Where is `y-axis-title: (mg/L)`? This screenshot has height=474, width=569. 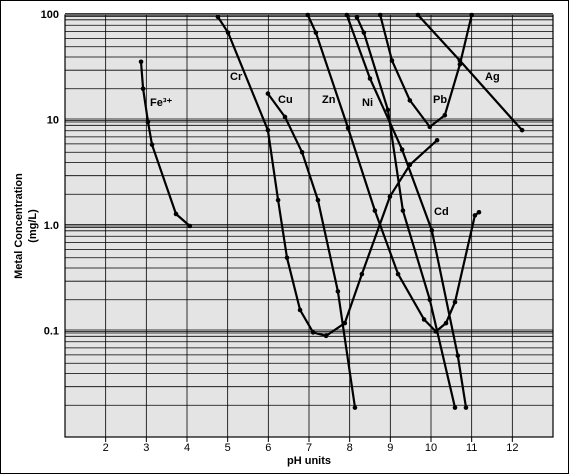 y-axis-title: (mg/L) is located at coordinates (33, 226).